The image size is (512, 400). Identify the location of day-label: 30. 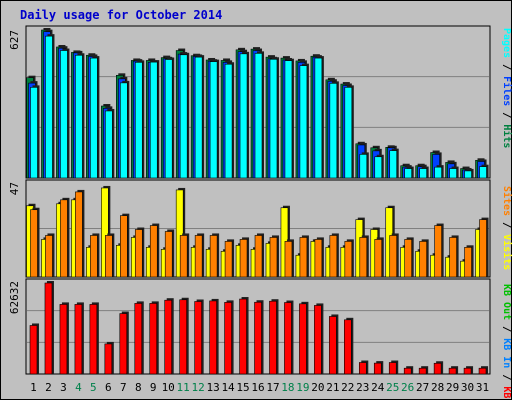
(467, 387).